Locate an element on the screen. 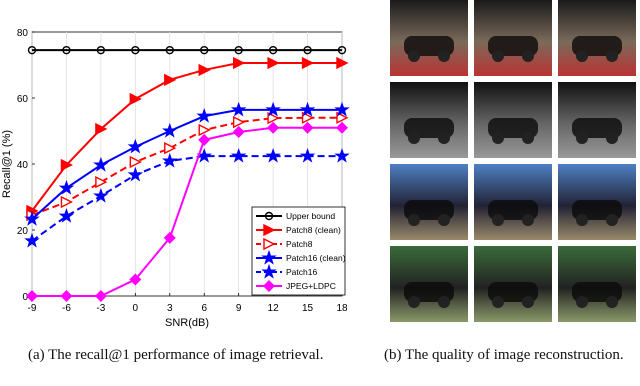 This screenshot has height=386, width=640. x-tick-label: 9 is located at coordinates (239, 308).